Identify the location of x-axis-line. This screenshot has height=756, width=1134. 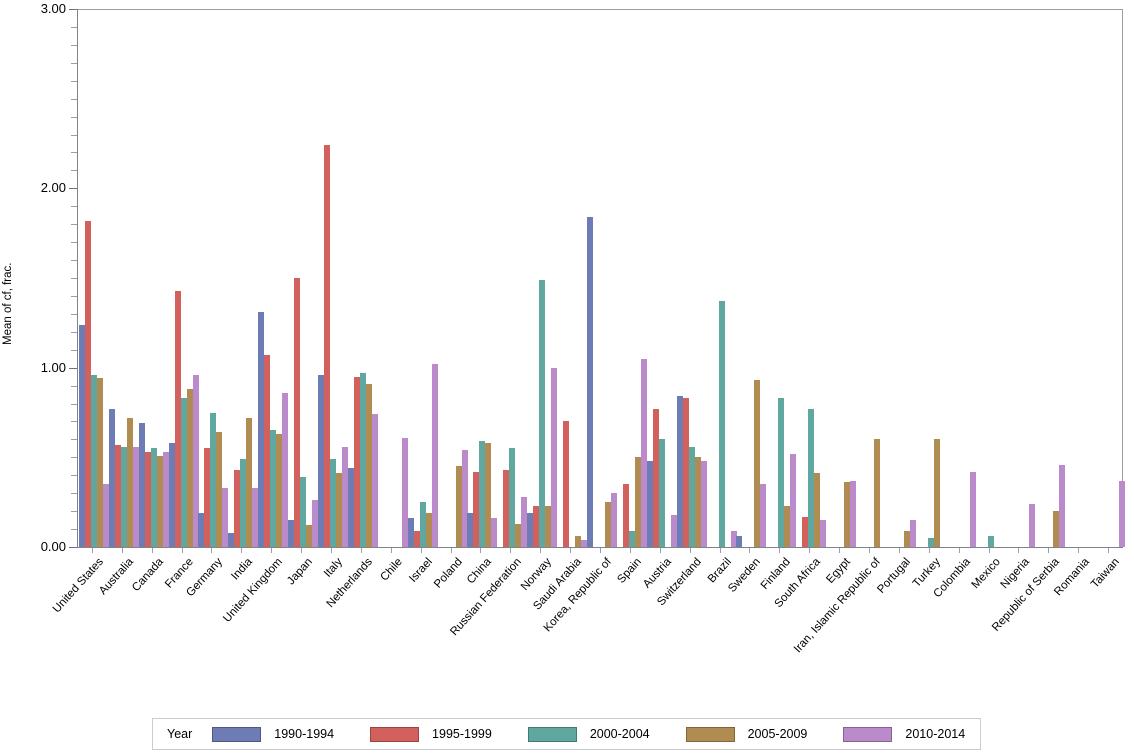
(600, 547).